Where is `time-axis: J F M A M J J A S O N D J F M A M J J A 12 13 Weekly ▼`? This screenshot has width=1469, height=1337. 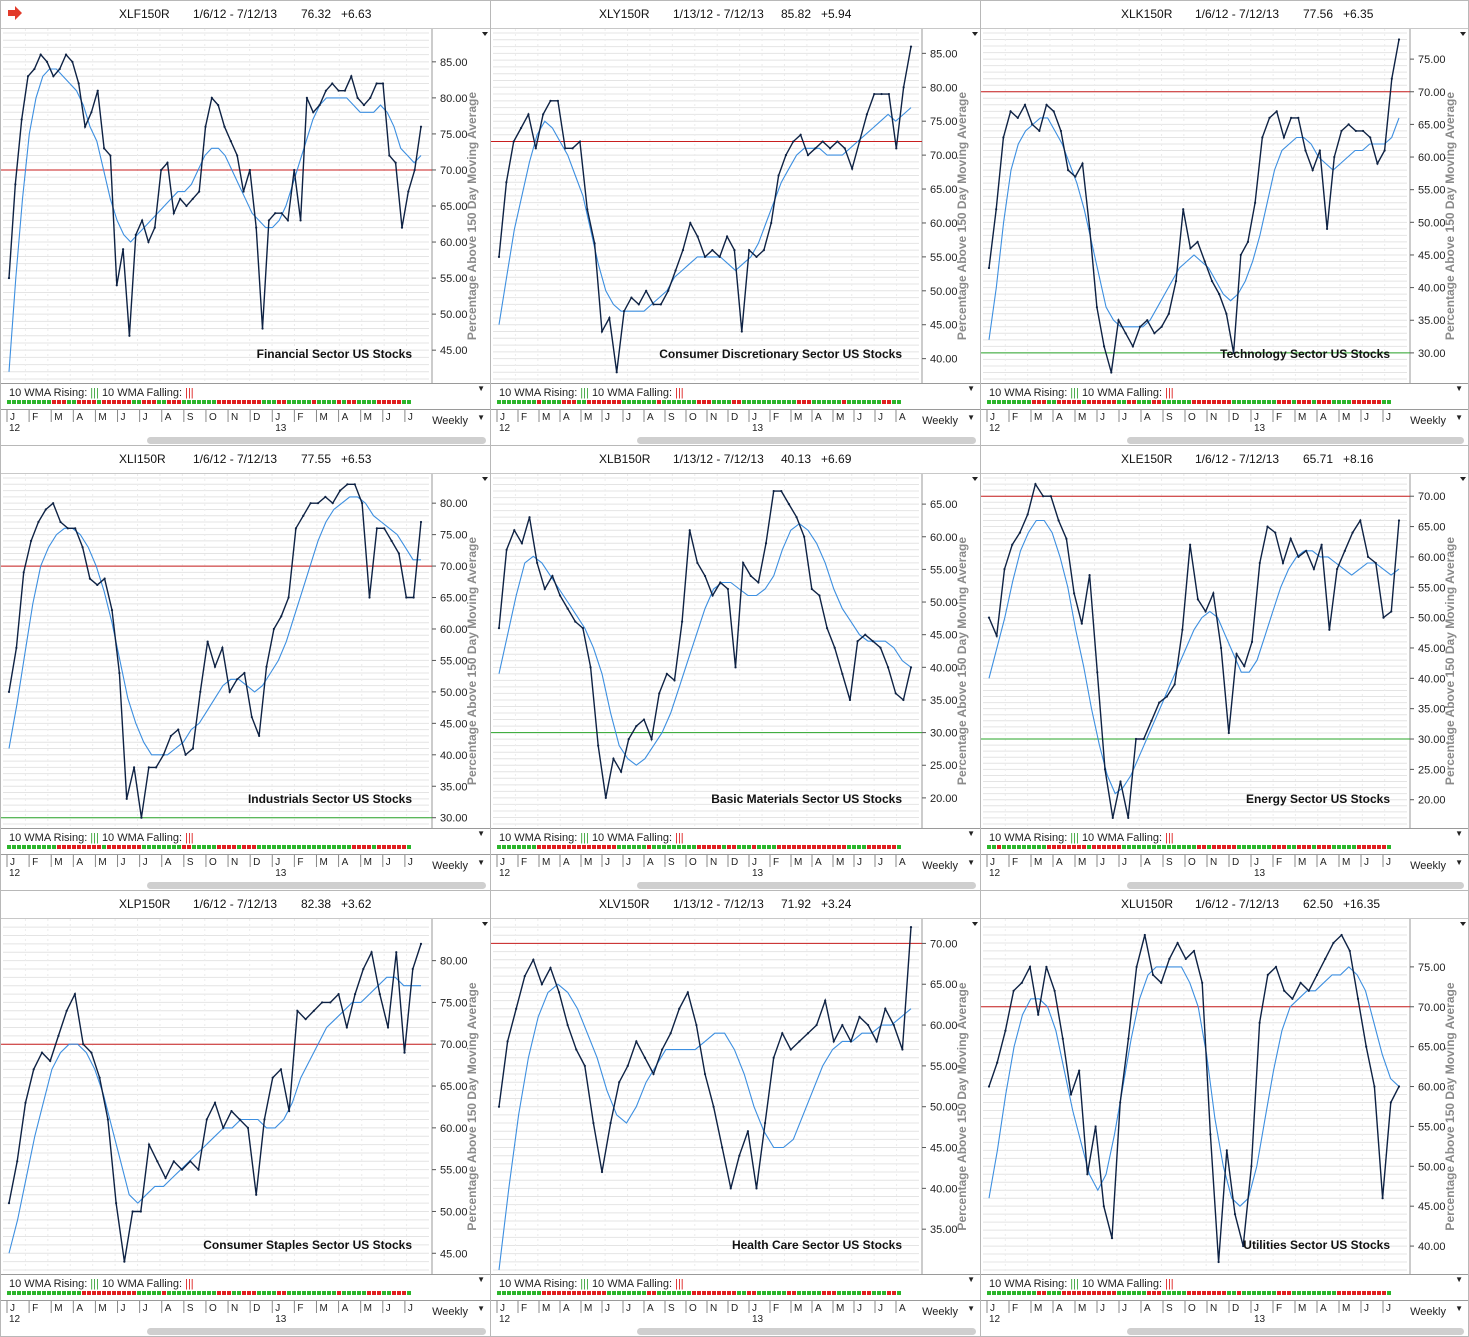 time-axis: J F M A M J J A S O N D J F M A M J J A 12 13 Weekly ▼ is located at coordinates (735, 865).